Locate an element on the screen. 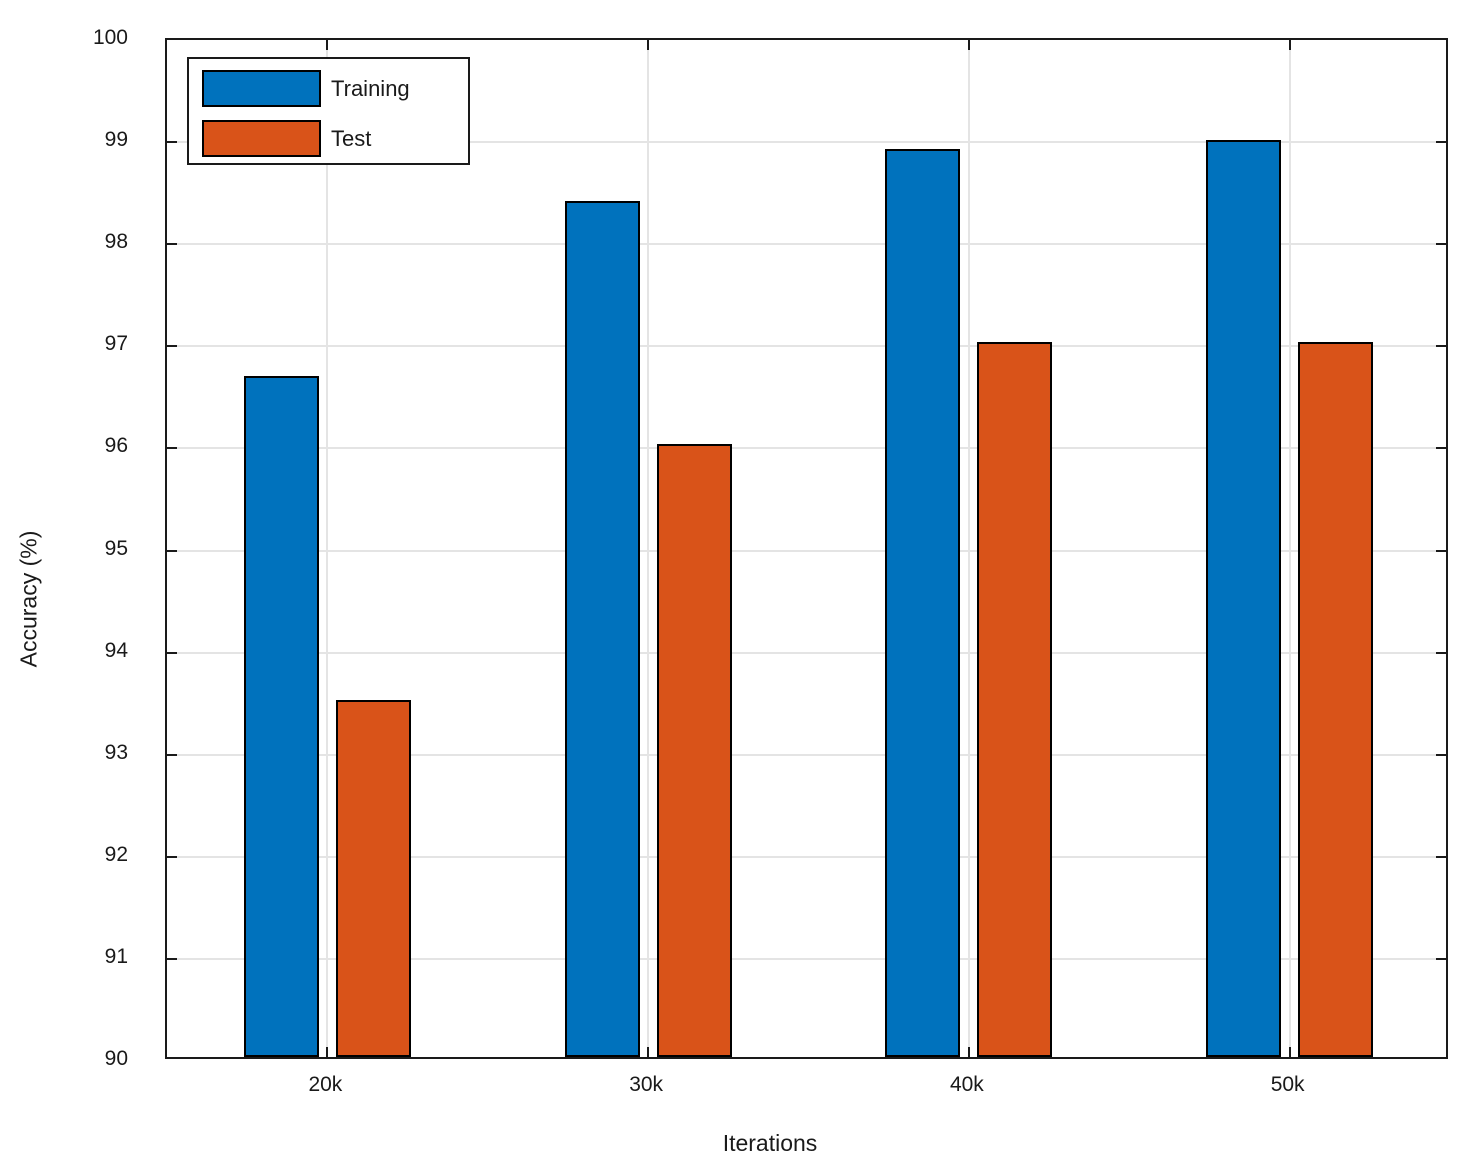  x-tick-label: 50k is located at coordinates (1287, 1084).